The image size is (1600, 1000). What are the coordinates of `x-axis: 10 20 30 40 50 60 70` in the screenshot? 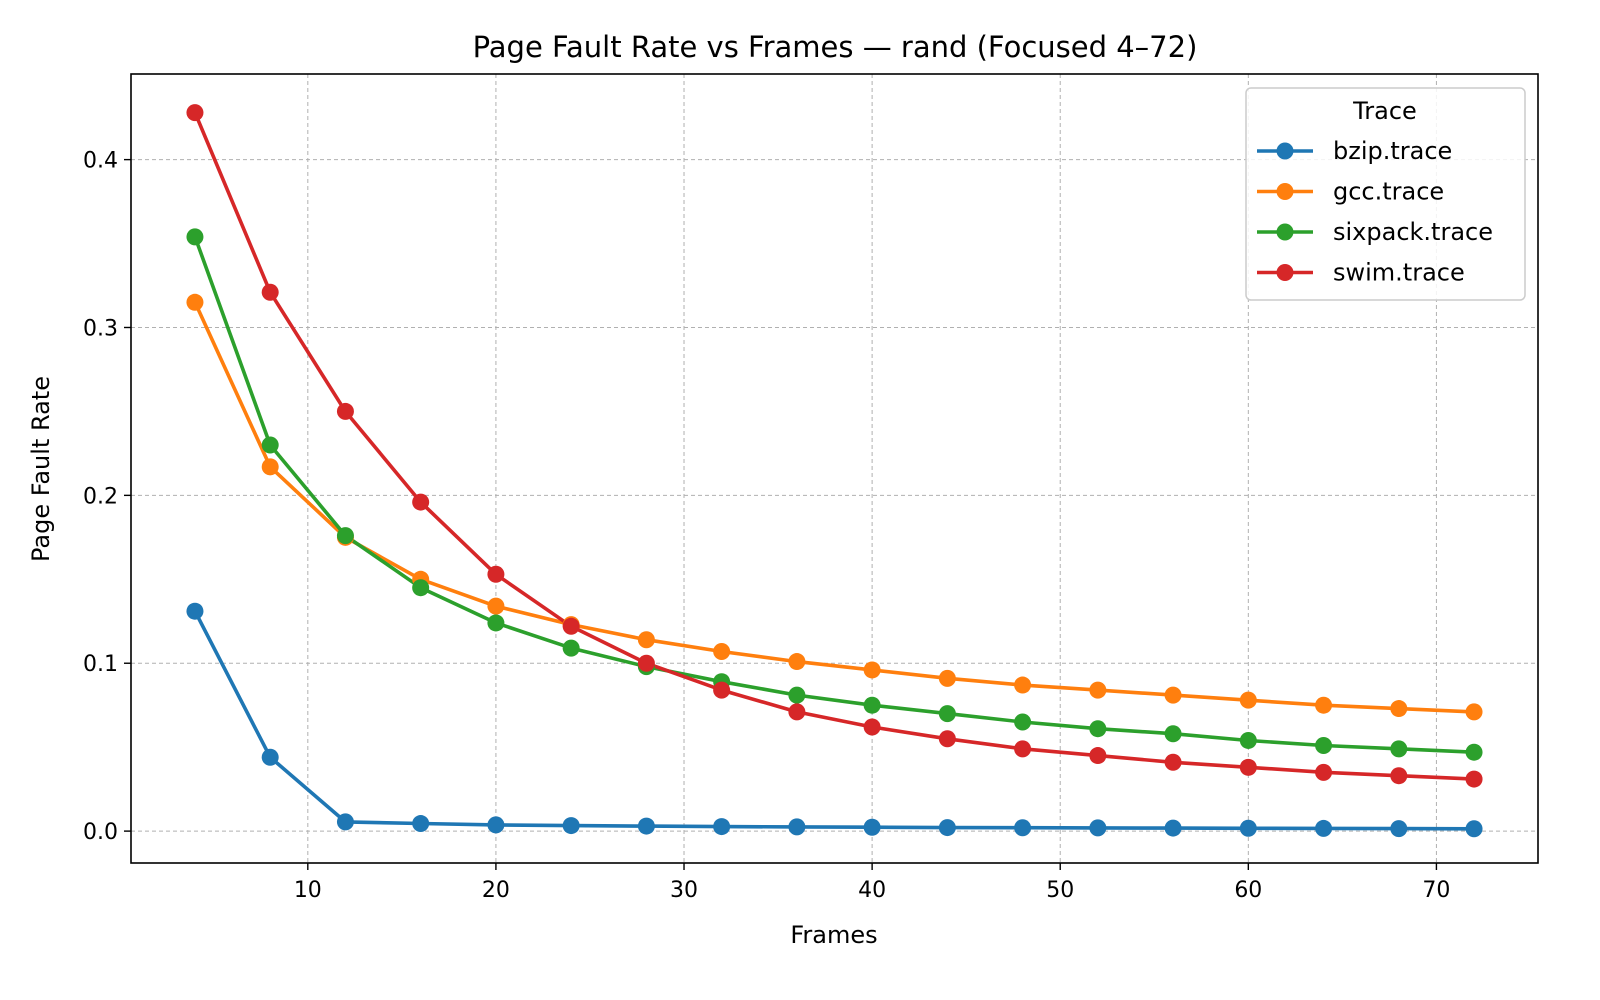 It's located at (872, 883).